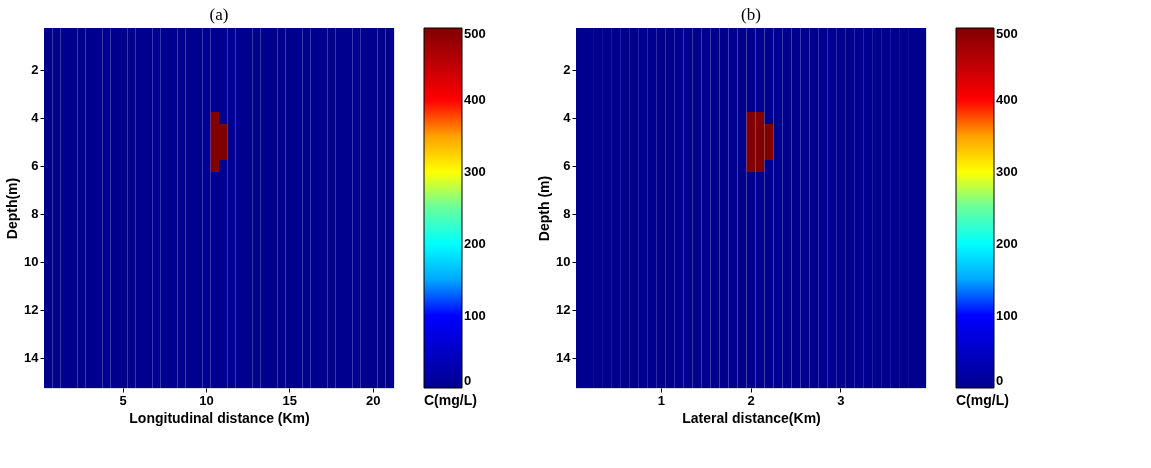 The width and height of the screenshot is (1151, 468). What do you see at coordinates (12, 208) in the screenshot?
I see `y-axis-title: Depth(m)` at bounding box center [12, 208].